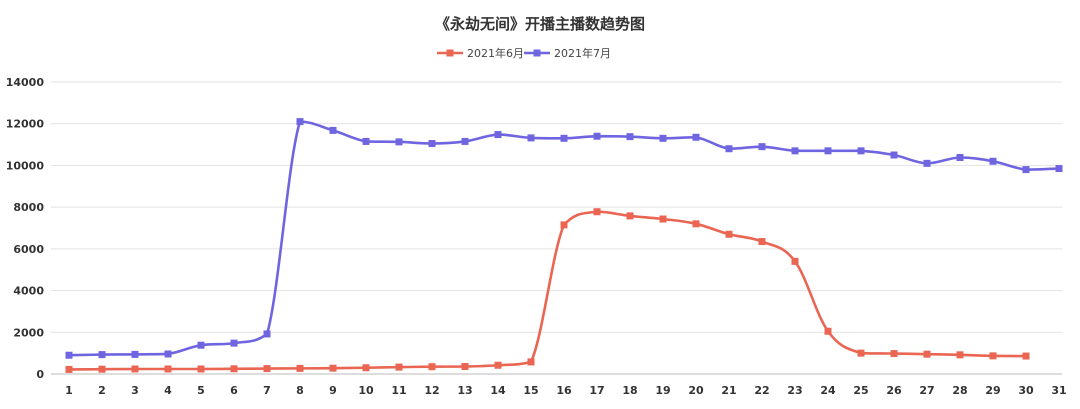 Image resolution: width=1080 pixels, height=409 pixels. Describe the element at coordinates (495, 53) in the screenshot. I see `legend-label: 2021年6月` at that location.